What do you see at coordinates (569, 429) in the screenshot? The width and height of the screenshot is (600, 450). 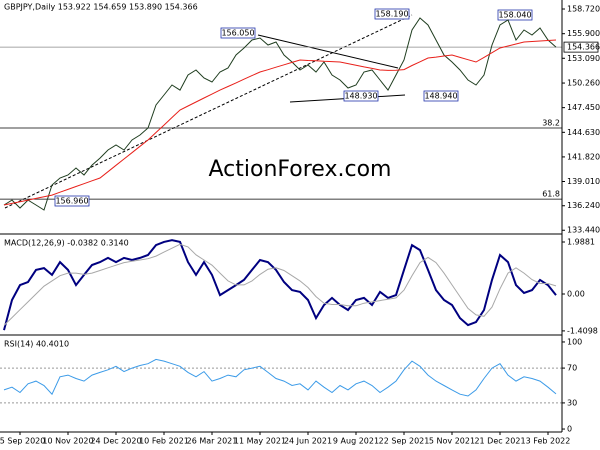 I see `y-tick-label: 0` at bounding box center [569, 429].